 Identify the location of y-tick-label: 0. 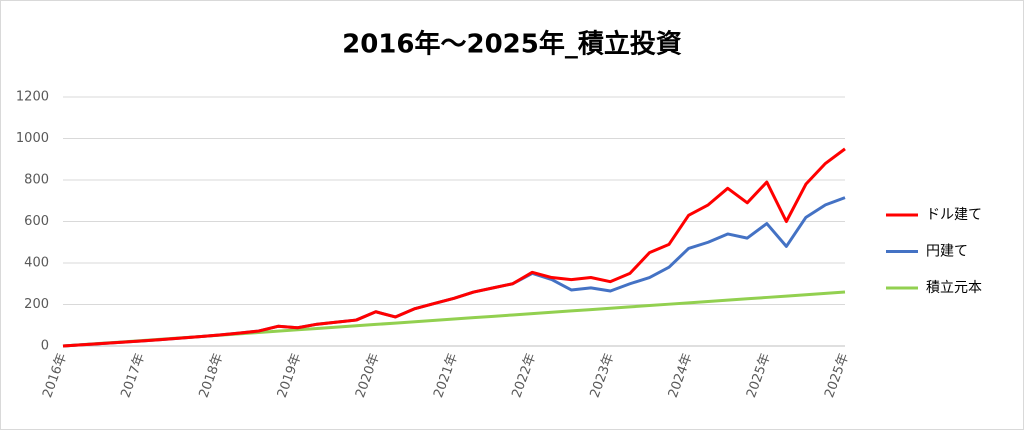
(45, 346).